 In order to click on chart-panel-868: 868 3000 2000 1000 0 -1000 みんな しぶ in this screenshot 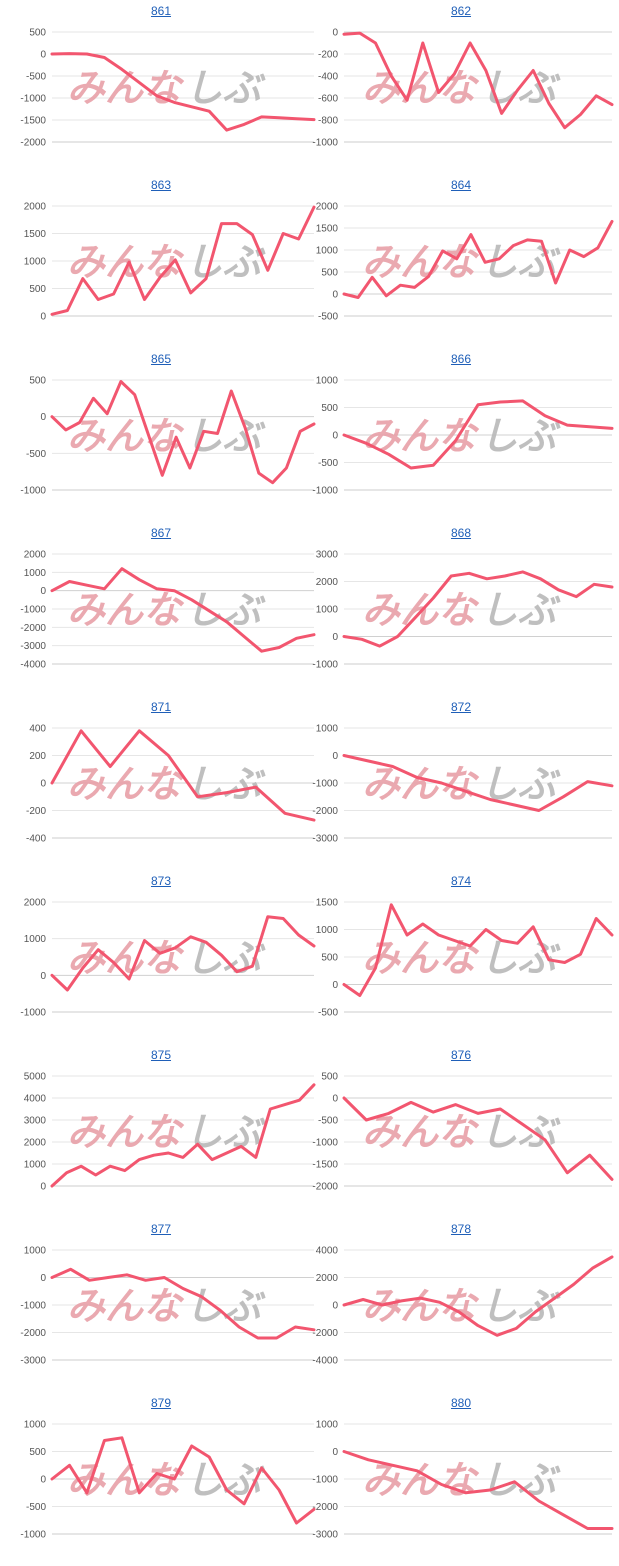, I will do `click(461, 611)`.